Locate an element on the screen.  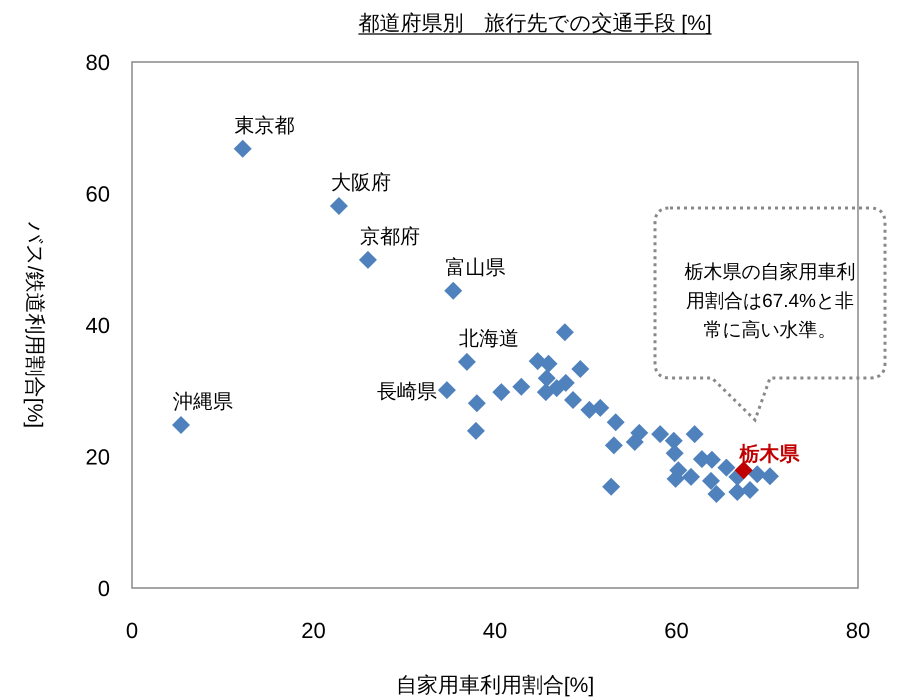
annotation: 沖縄県 is located at coordinates (203, 401).